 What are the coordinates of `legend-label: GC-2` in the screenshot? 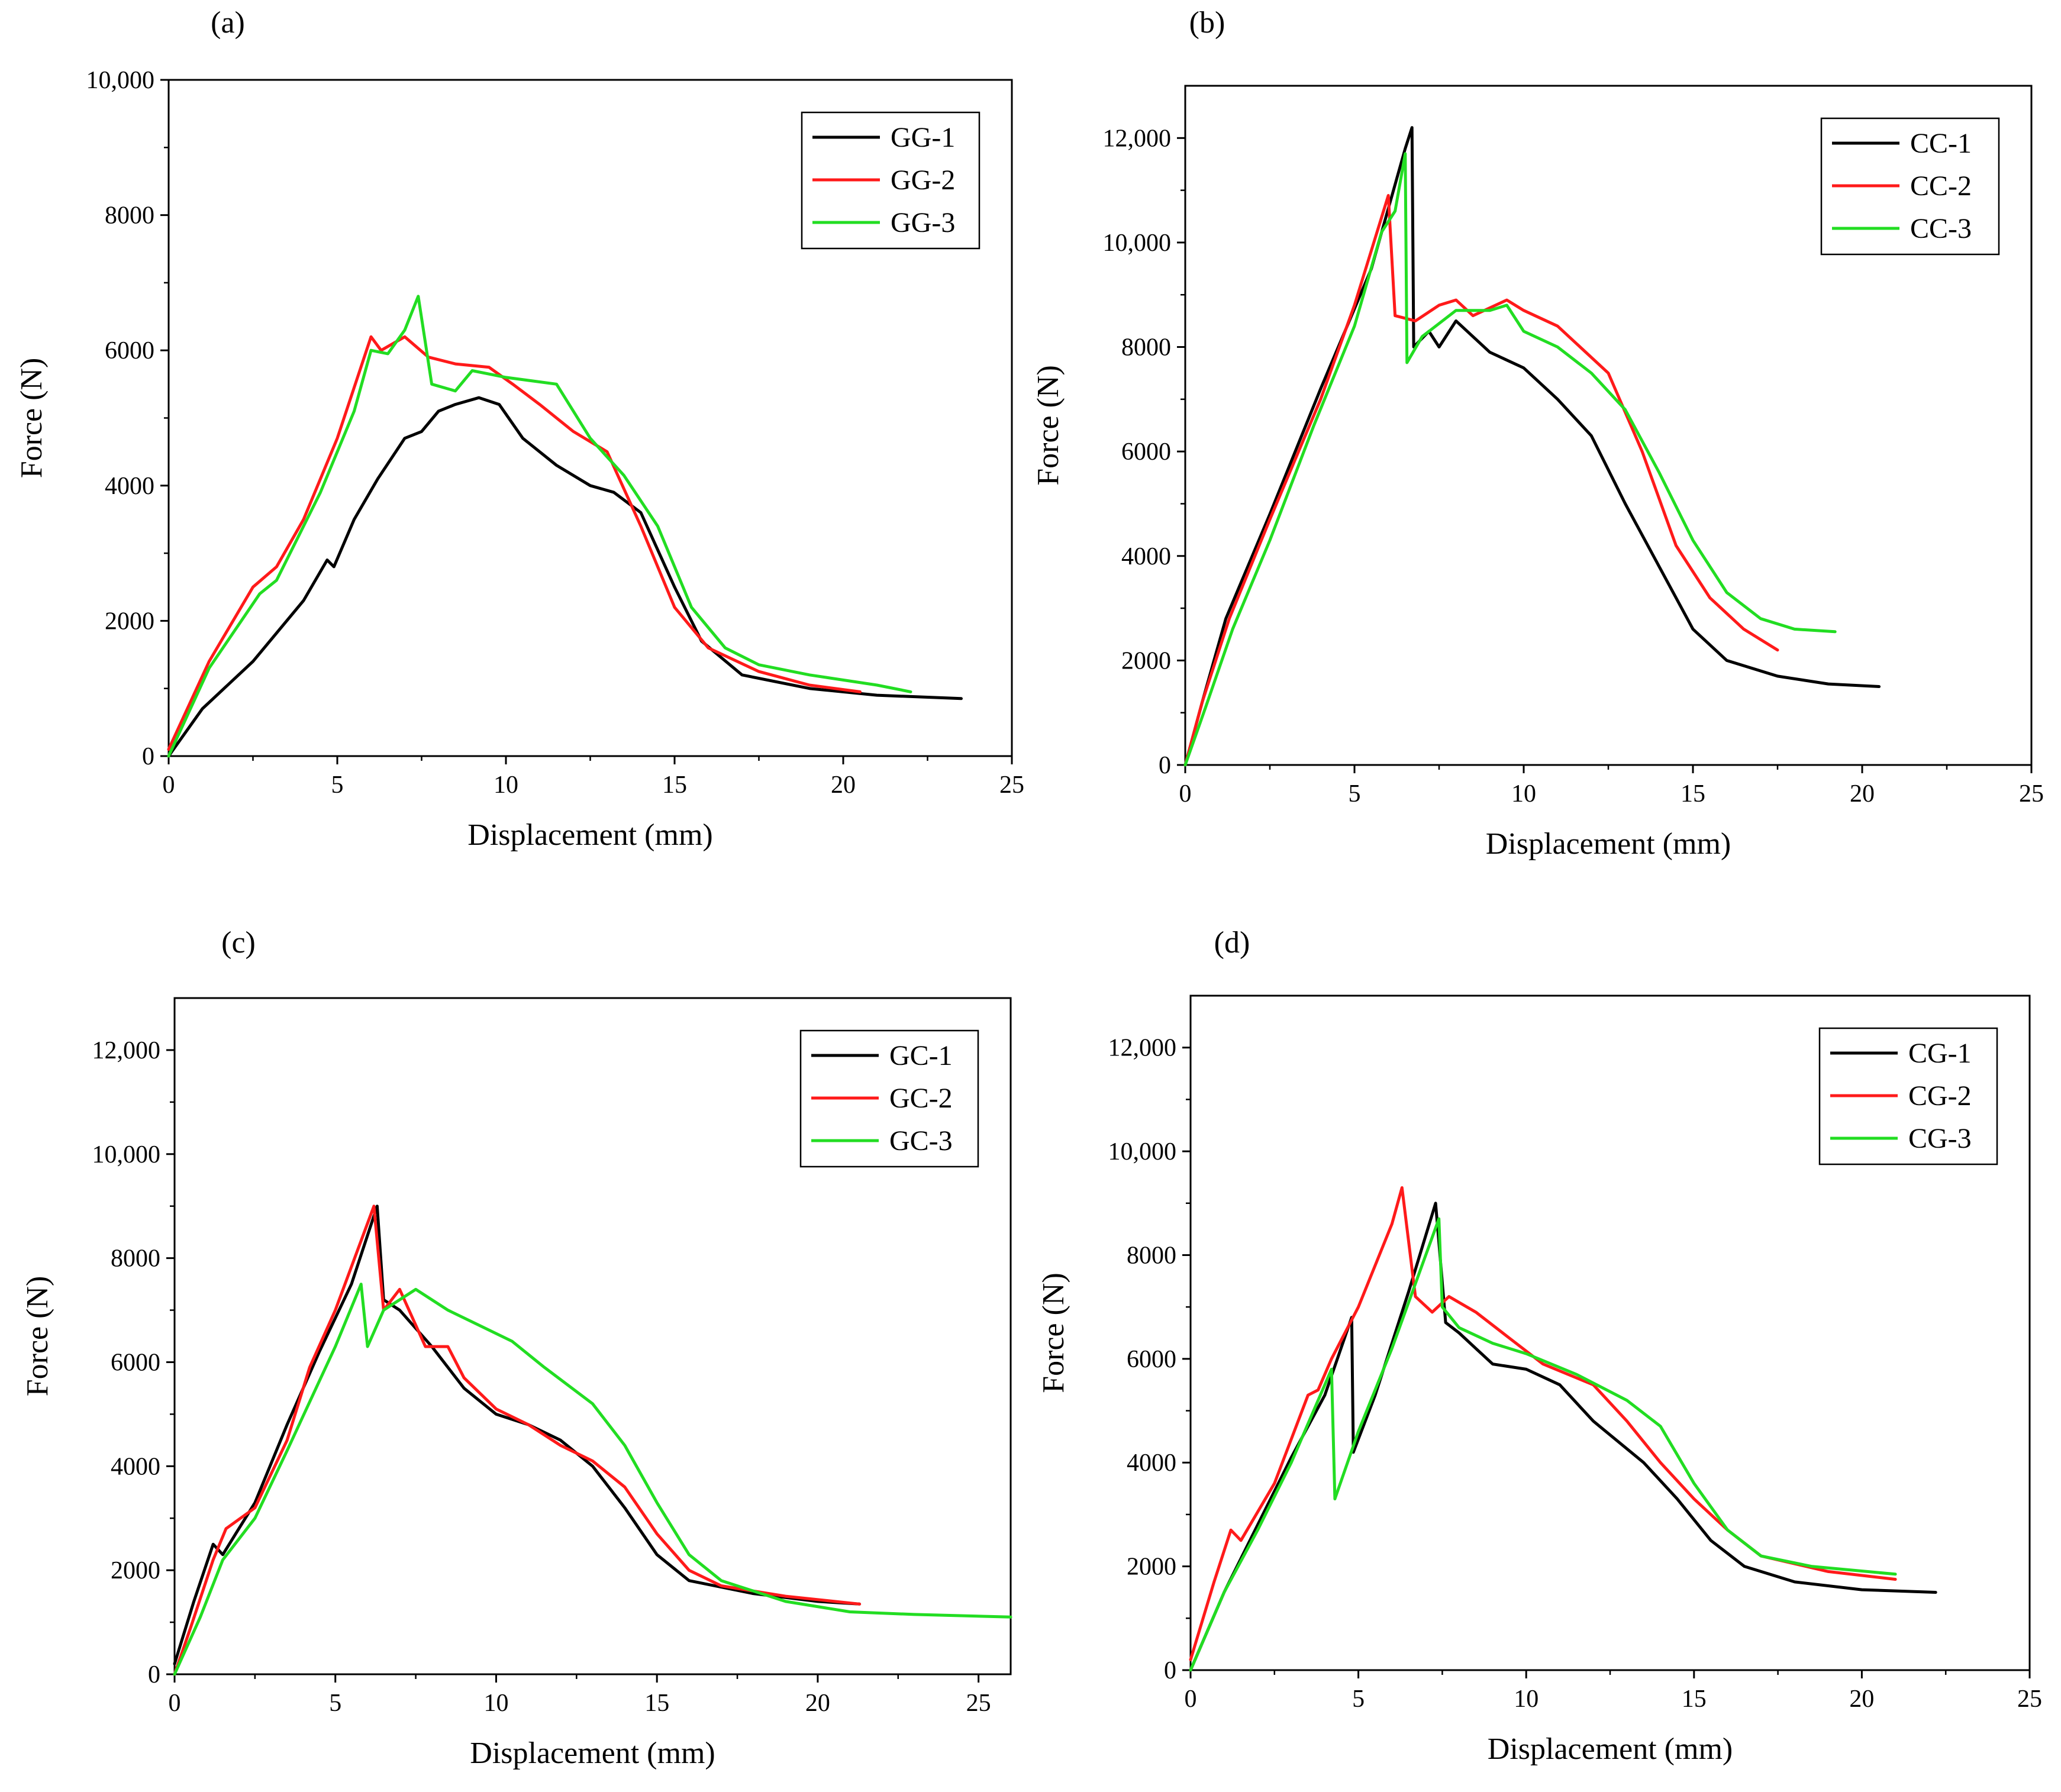 It's located at (921, 1098).